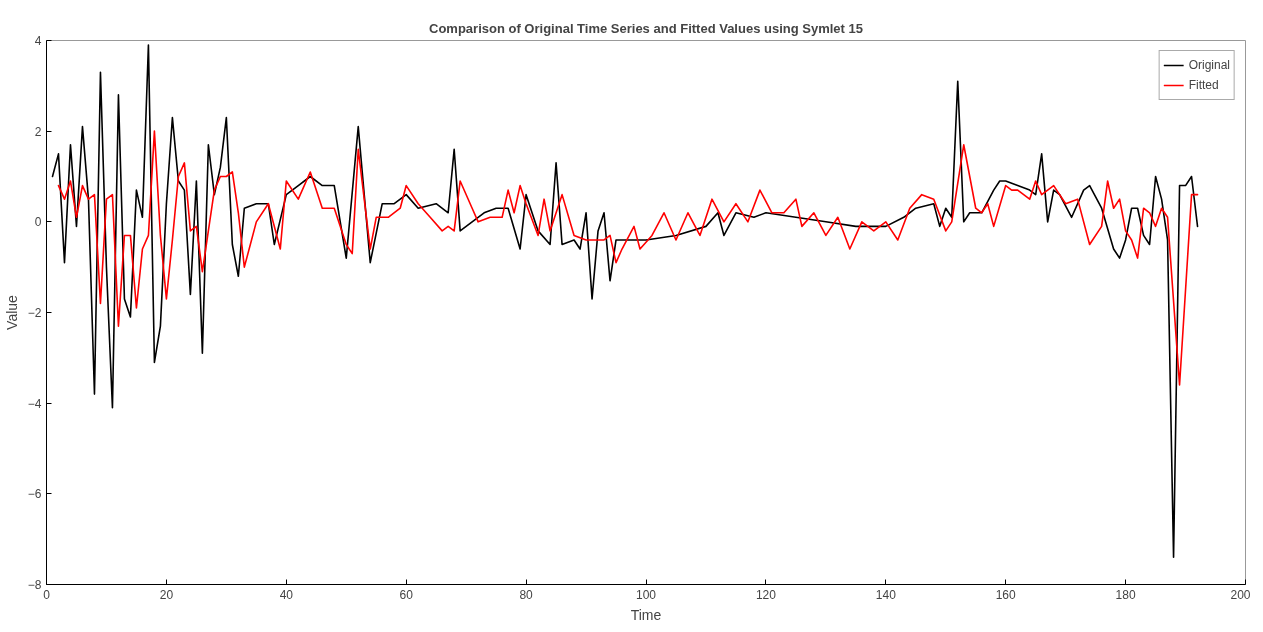  Describe the element at coordinates (646, 594) in the screenshot. I see `x-tick-label: 100` at that location.